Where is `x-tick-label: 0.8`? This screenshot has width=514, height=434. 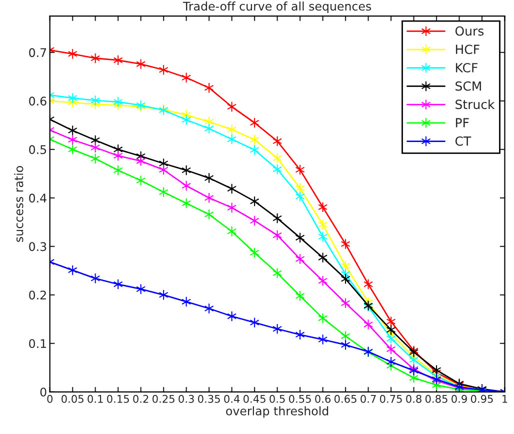
x-tick-label: 0.8 is located at coordinates (414, 398).